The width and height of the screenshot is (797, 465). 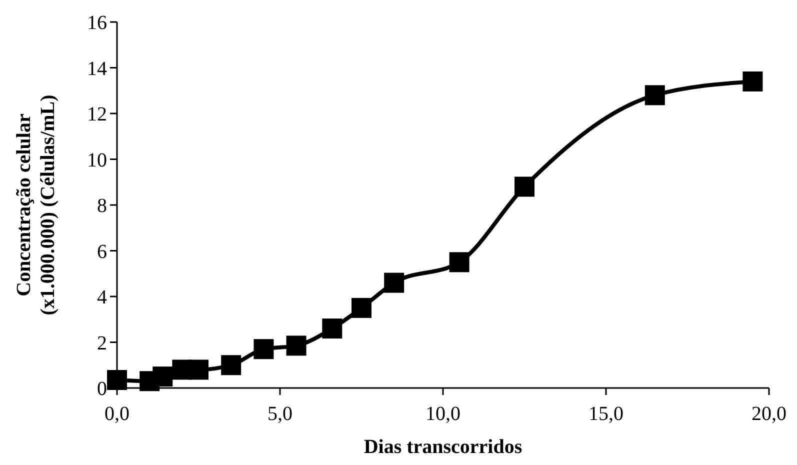 I want to click on y-tick-label: 12, so click(x=97, y=115).